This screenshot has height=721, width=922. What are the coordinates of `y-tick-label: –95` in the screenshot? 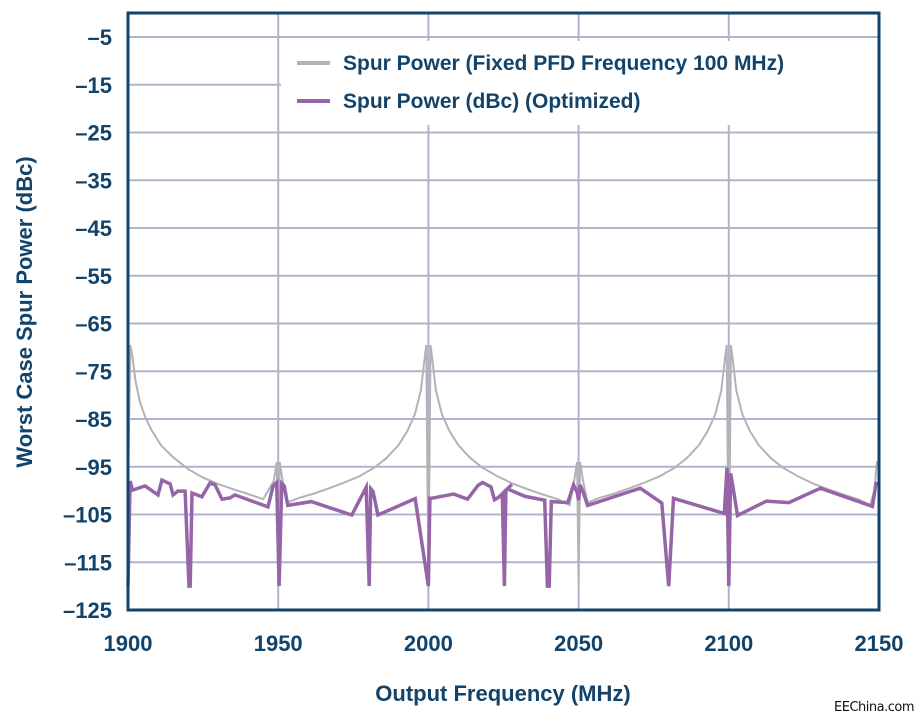 It's located at (93, 467).